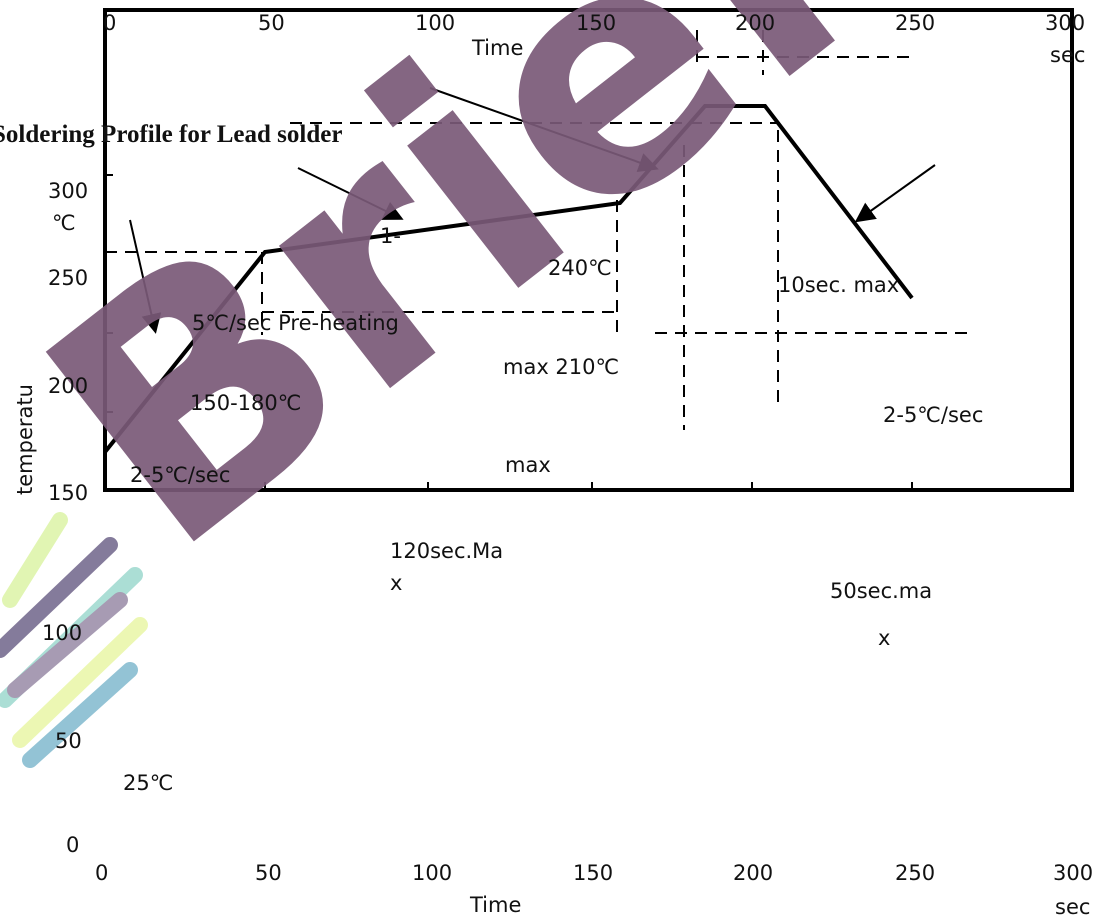 This screenshot has height=922, width=1100. What do you see at coordinates (295, 323) in the screenshot?
I see `annotation: 5℃/sec Pre-heating` at bounding box center [295, 323].